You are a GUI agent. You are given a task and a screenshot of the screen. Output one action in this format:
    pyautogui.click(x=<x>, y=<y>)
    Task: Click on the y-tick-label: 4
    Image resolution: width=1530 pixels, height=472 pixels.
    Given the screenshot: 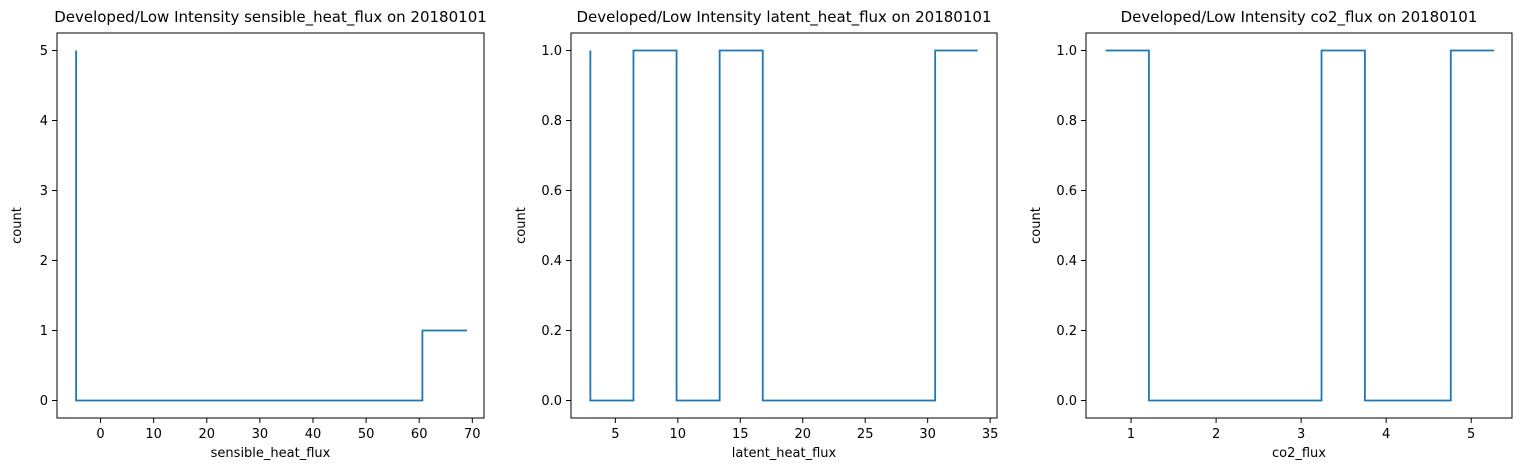 What is the action you would take?
    pyautogui.click(x=44, y=121)
    